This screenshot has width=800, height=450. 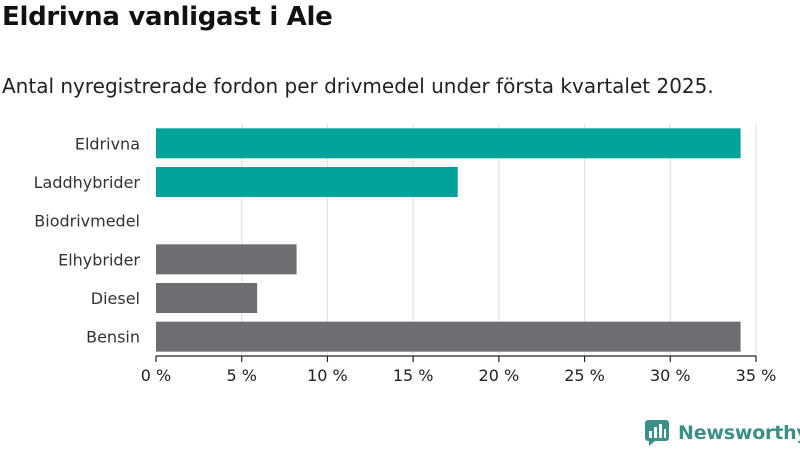 I want to click on category-label: Eldrivna, so click(x=107, y=143).